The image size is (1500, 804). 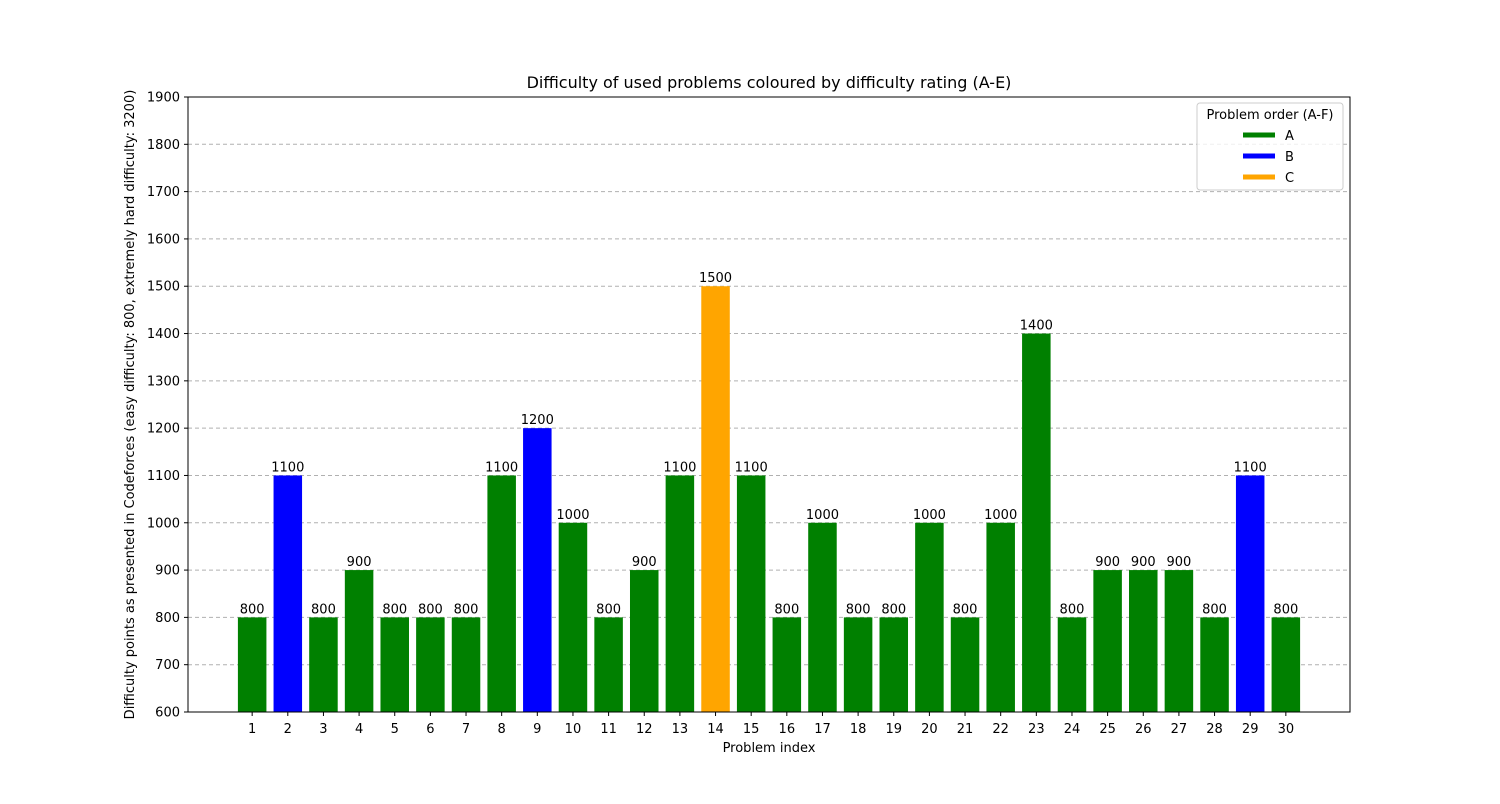 I want to click on y-tick-label: 1400, so click(x=163, y=334).